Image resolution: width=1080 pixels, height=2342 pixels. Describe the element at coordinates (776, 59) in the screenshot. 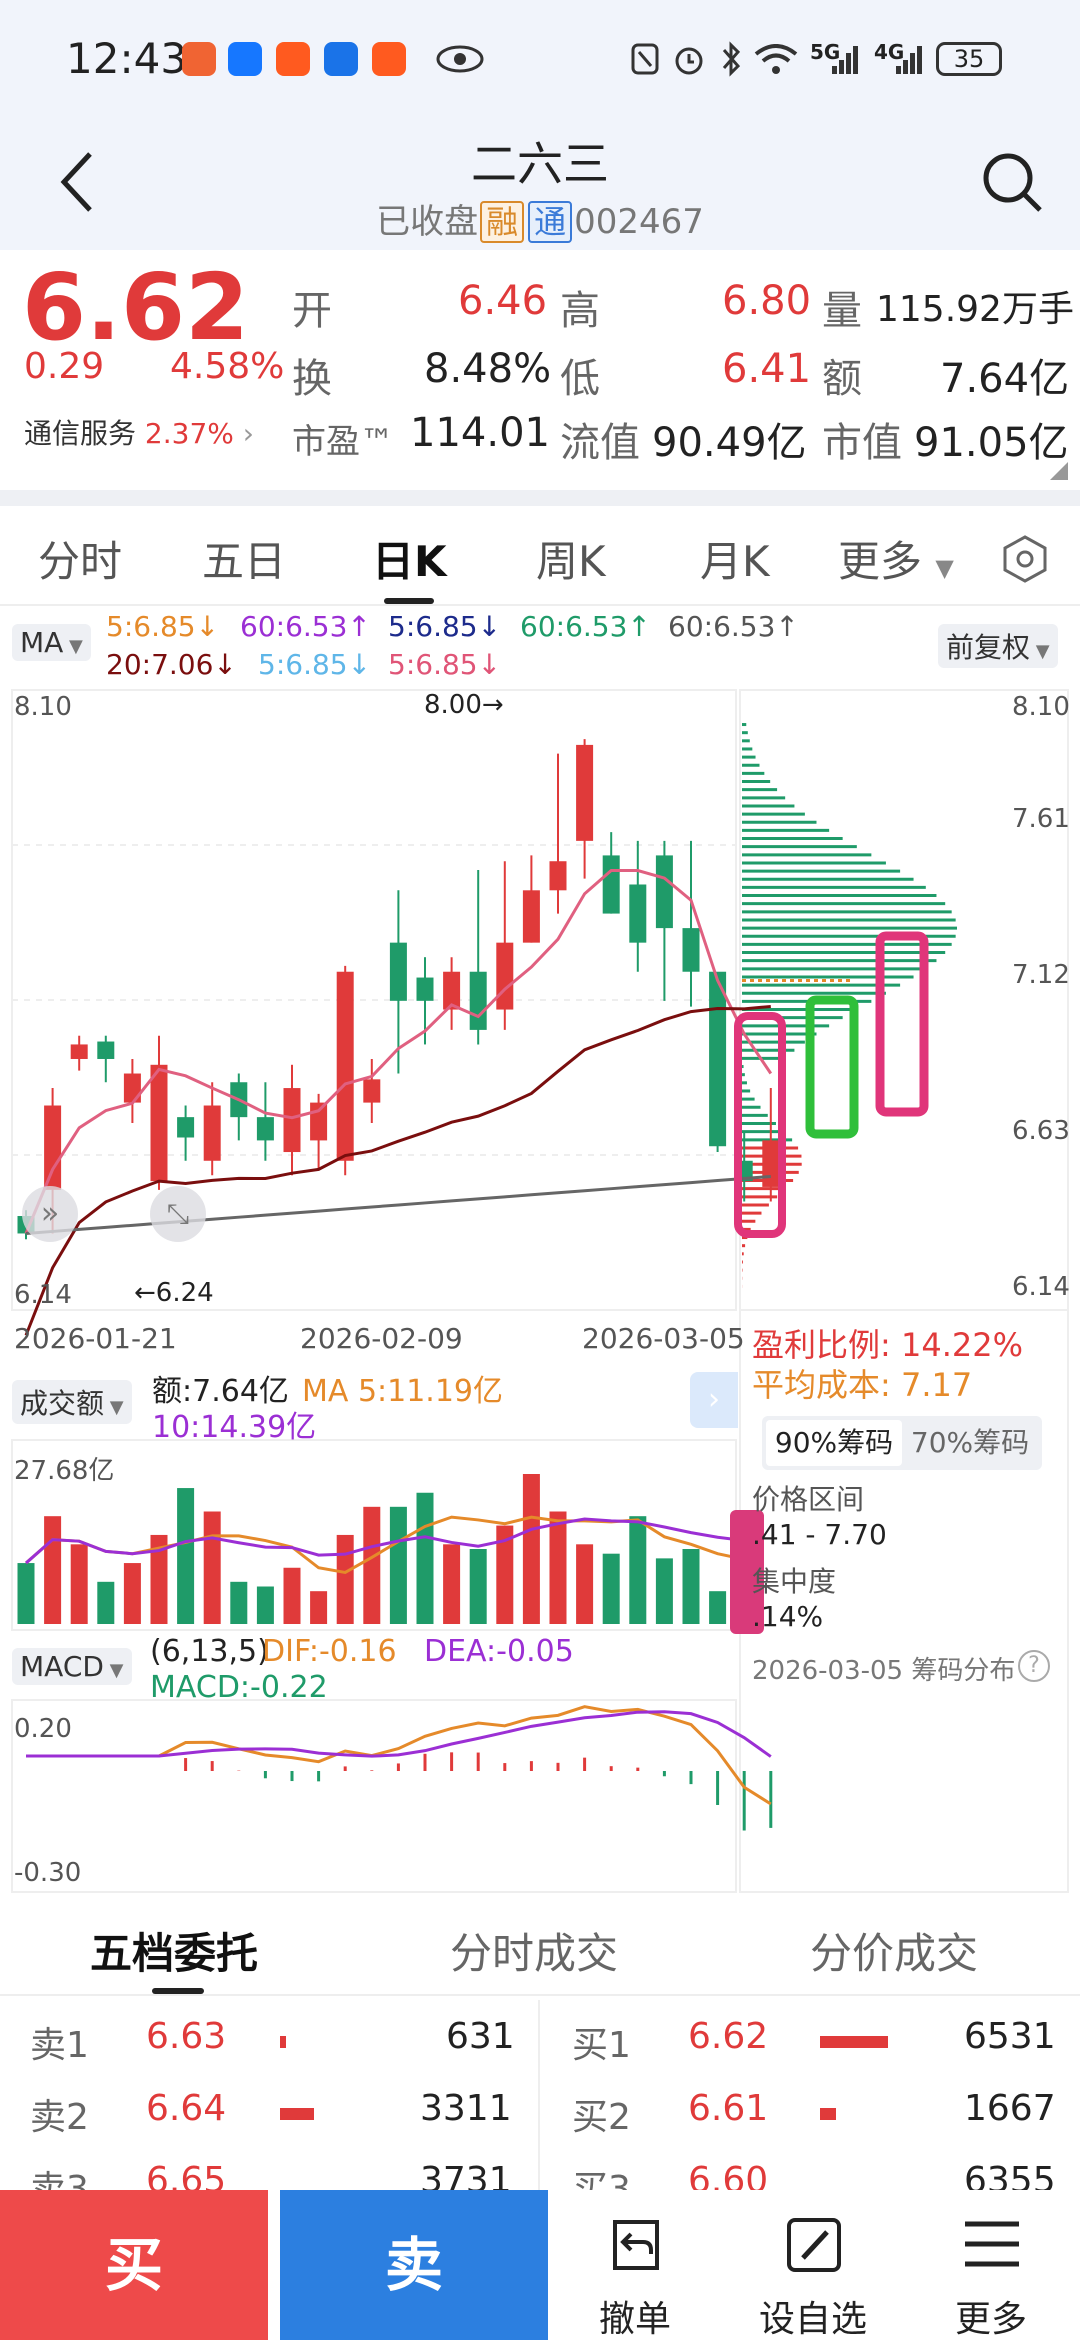

I see `wifi-icon` at that location.